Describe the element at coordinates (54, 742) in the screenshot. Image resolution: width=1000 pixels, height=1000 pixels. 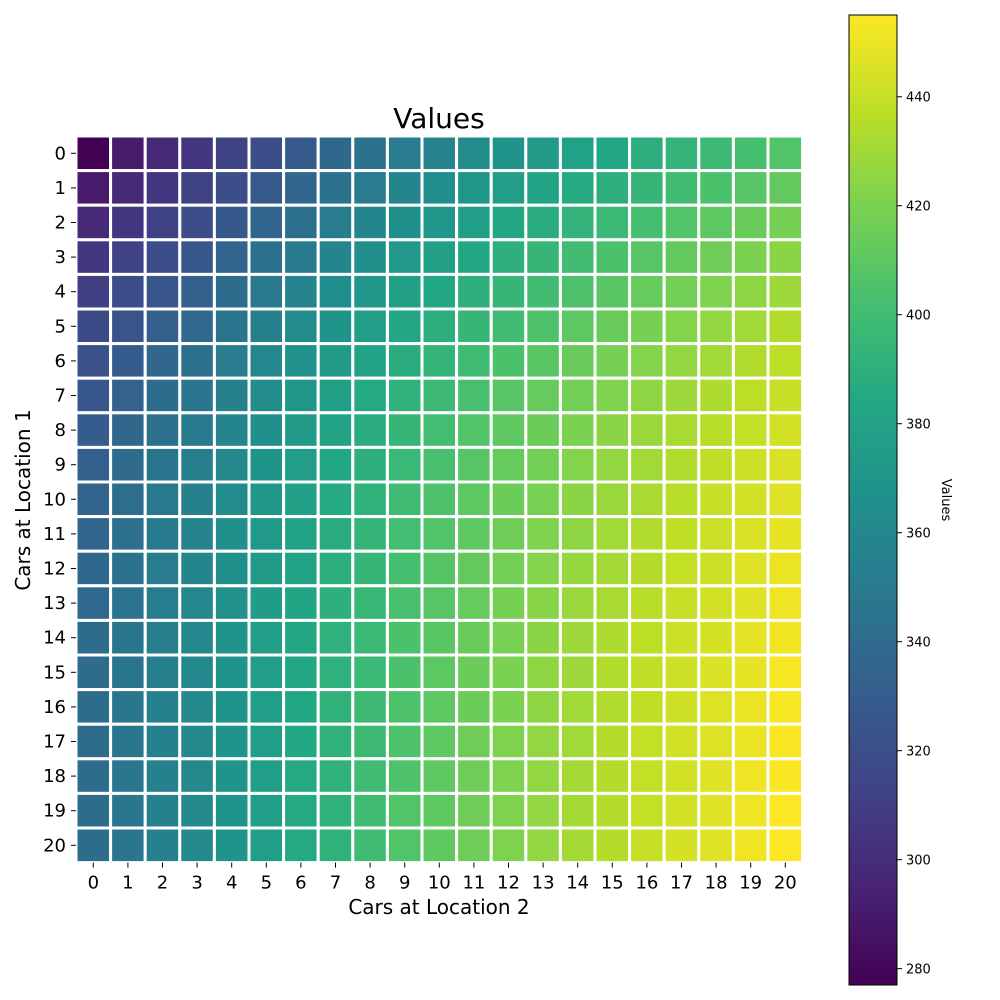
I see `y-tick-label: 17` at that location.